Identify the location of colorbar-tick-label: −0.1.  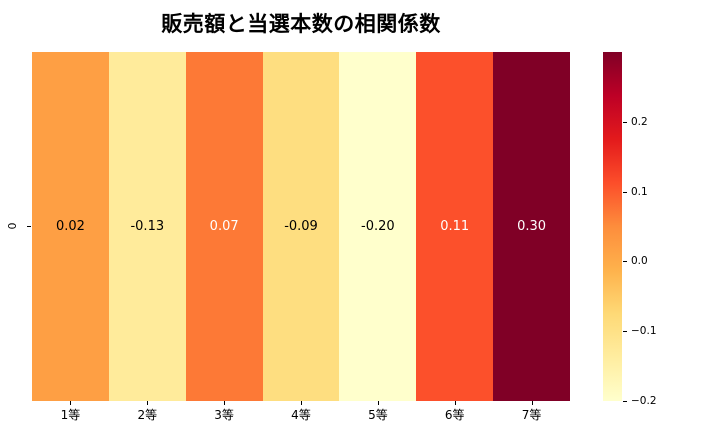
(644, 331).